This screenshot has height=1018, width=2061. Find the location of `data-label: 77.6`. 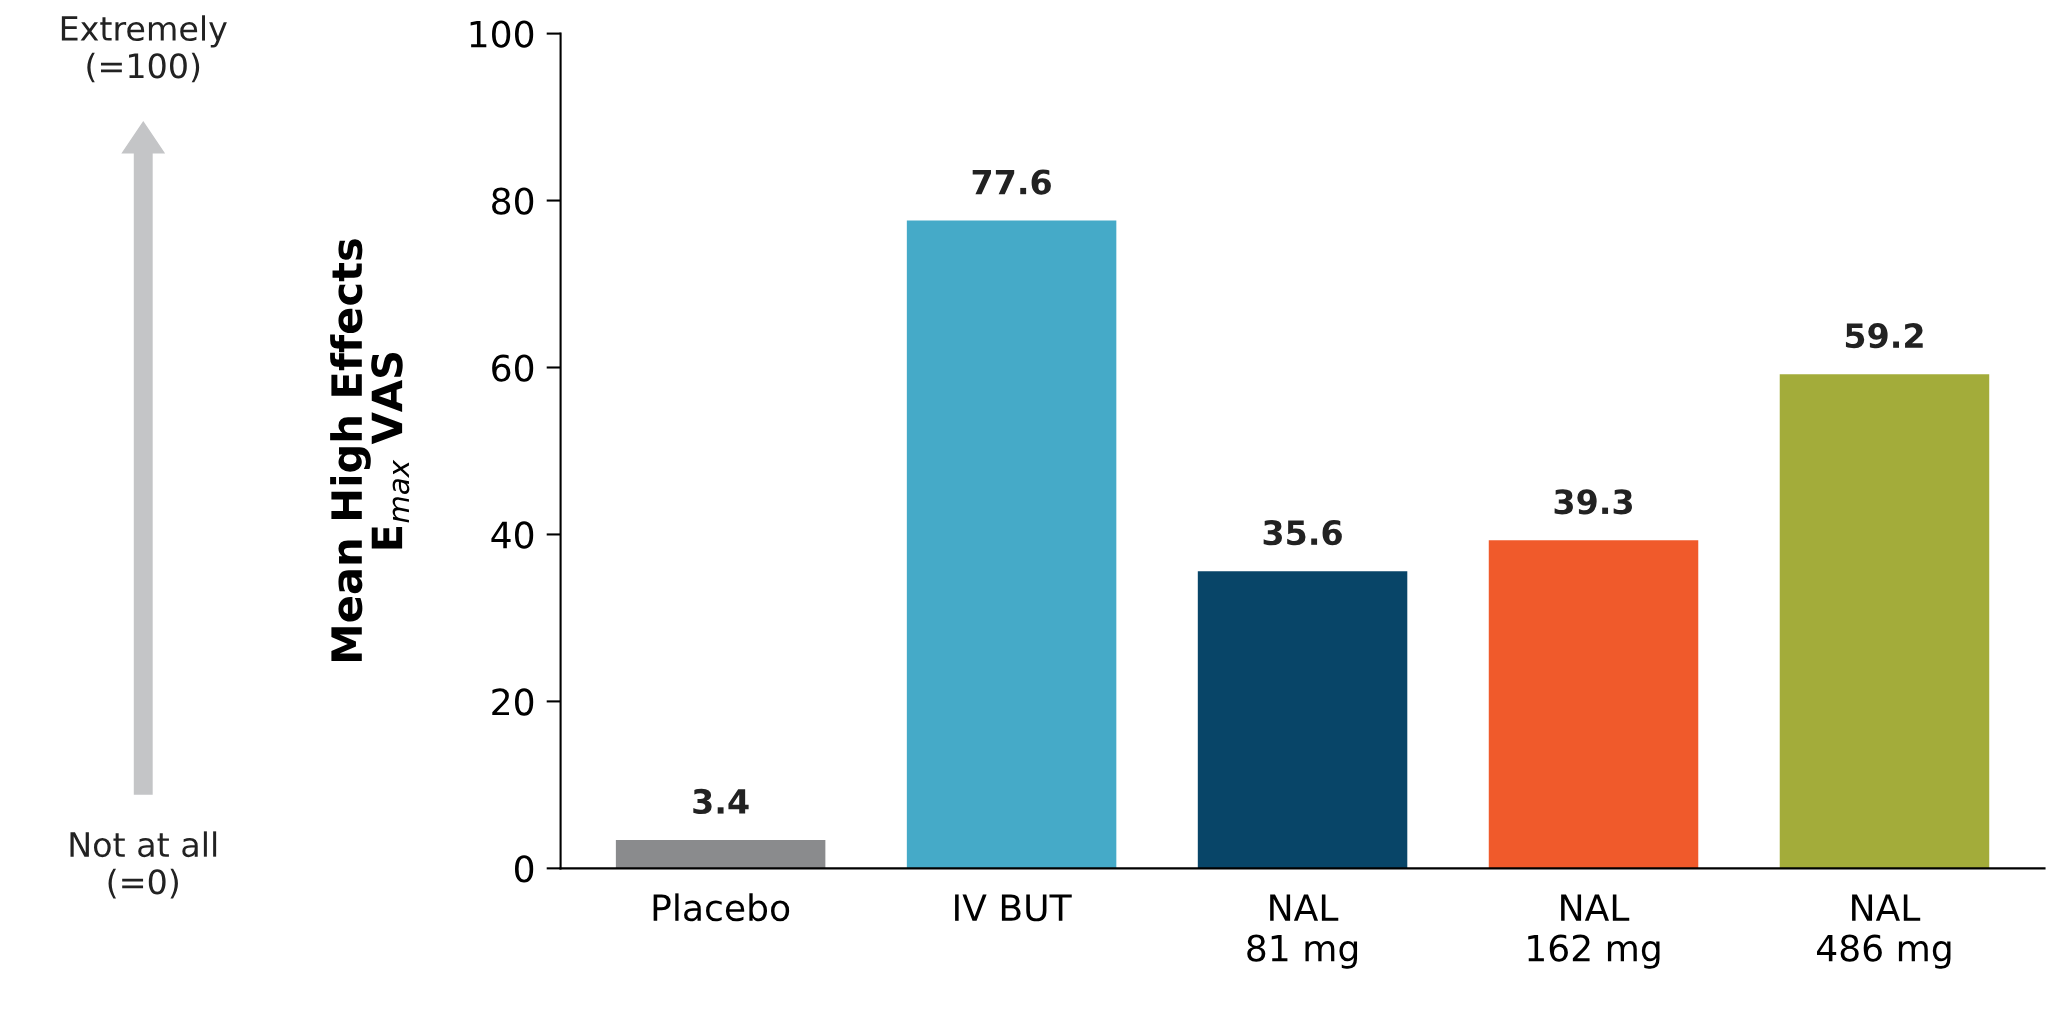

data-label: 77.6 is located at coordinates (1011, 182).